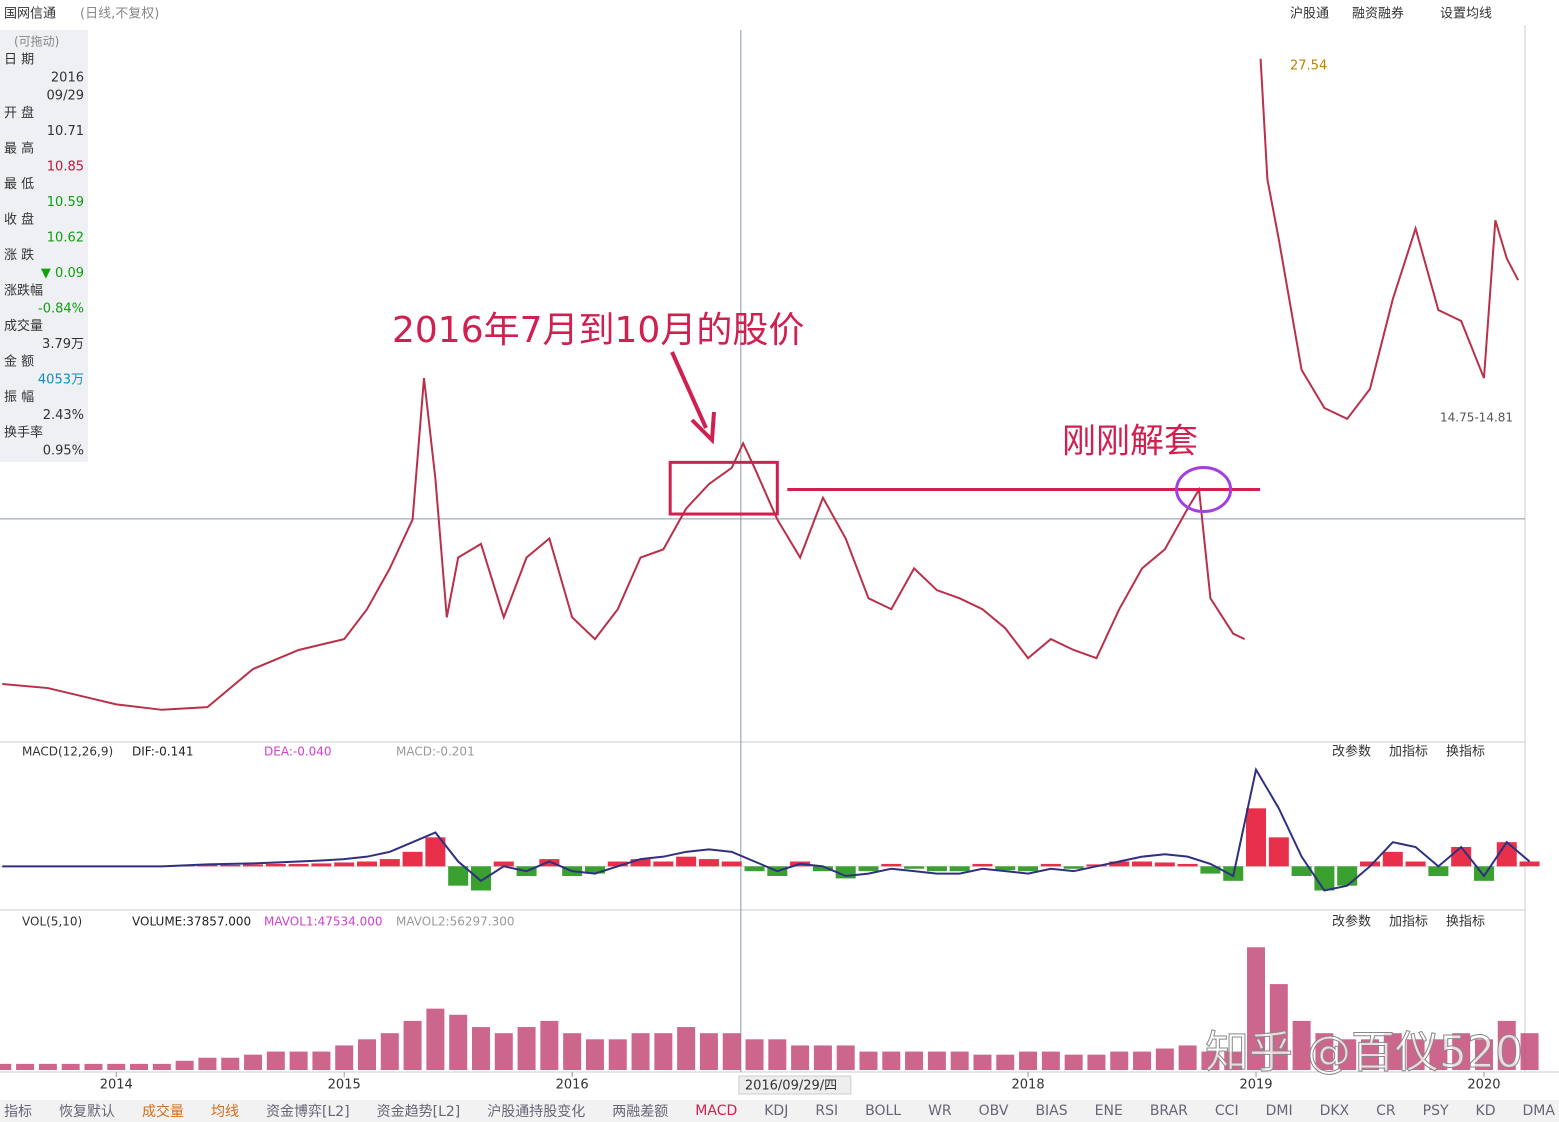 The height and width of the screenshot is (1122, 1559). Describe the element at coordinates (65, 131) in the screenshot. I see `info-value: 10.71` at that location.